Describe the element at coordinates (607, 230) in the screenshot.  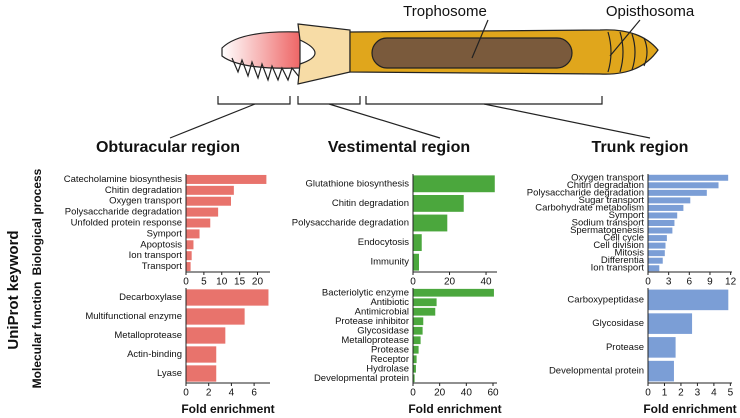
I see `y-tick-label: Spermatogenesis` at that location.